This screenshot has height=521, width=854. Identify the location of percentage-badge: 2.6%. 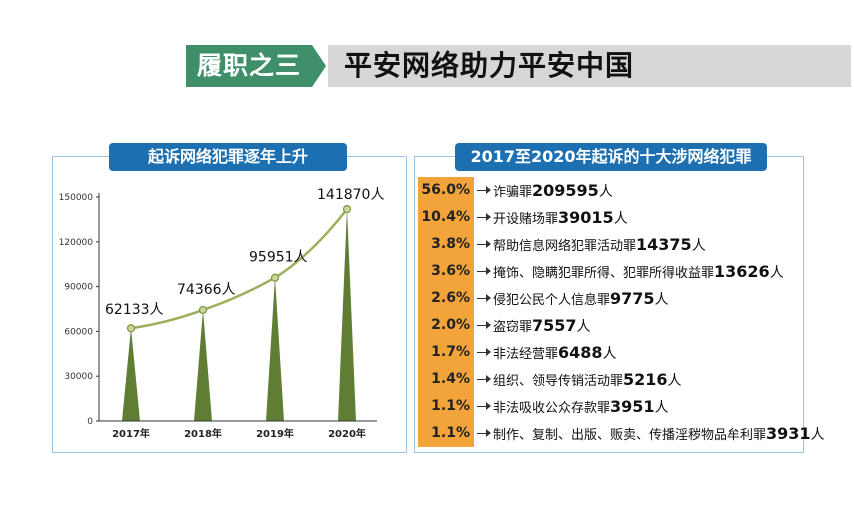
(446, 298).